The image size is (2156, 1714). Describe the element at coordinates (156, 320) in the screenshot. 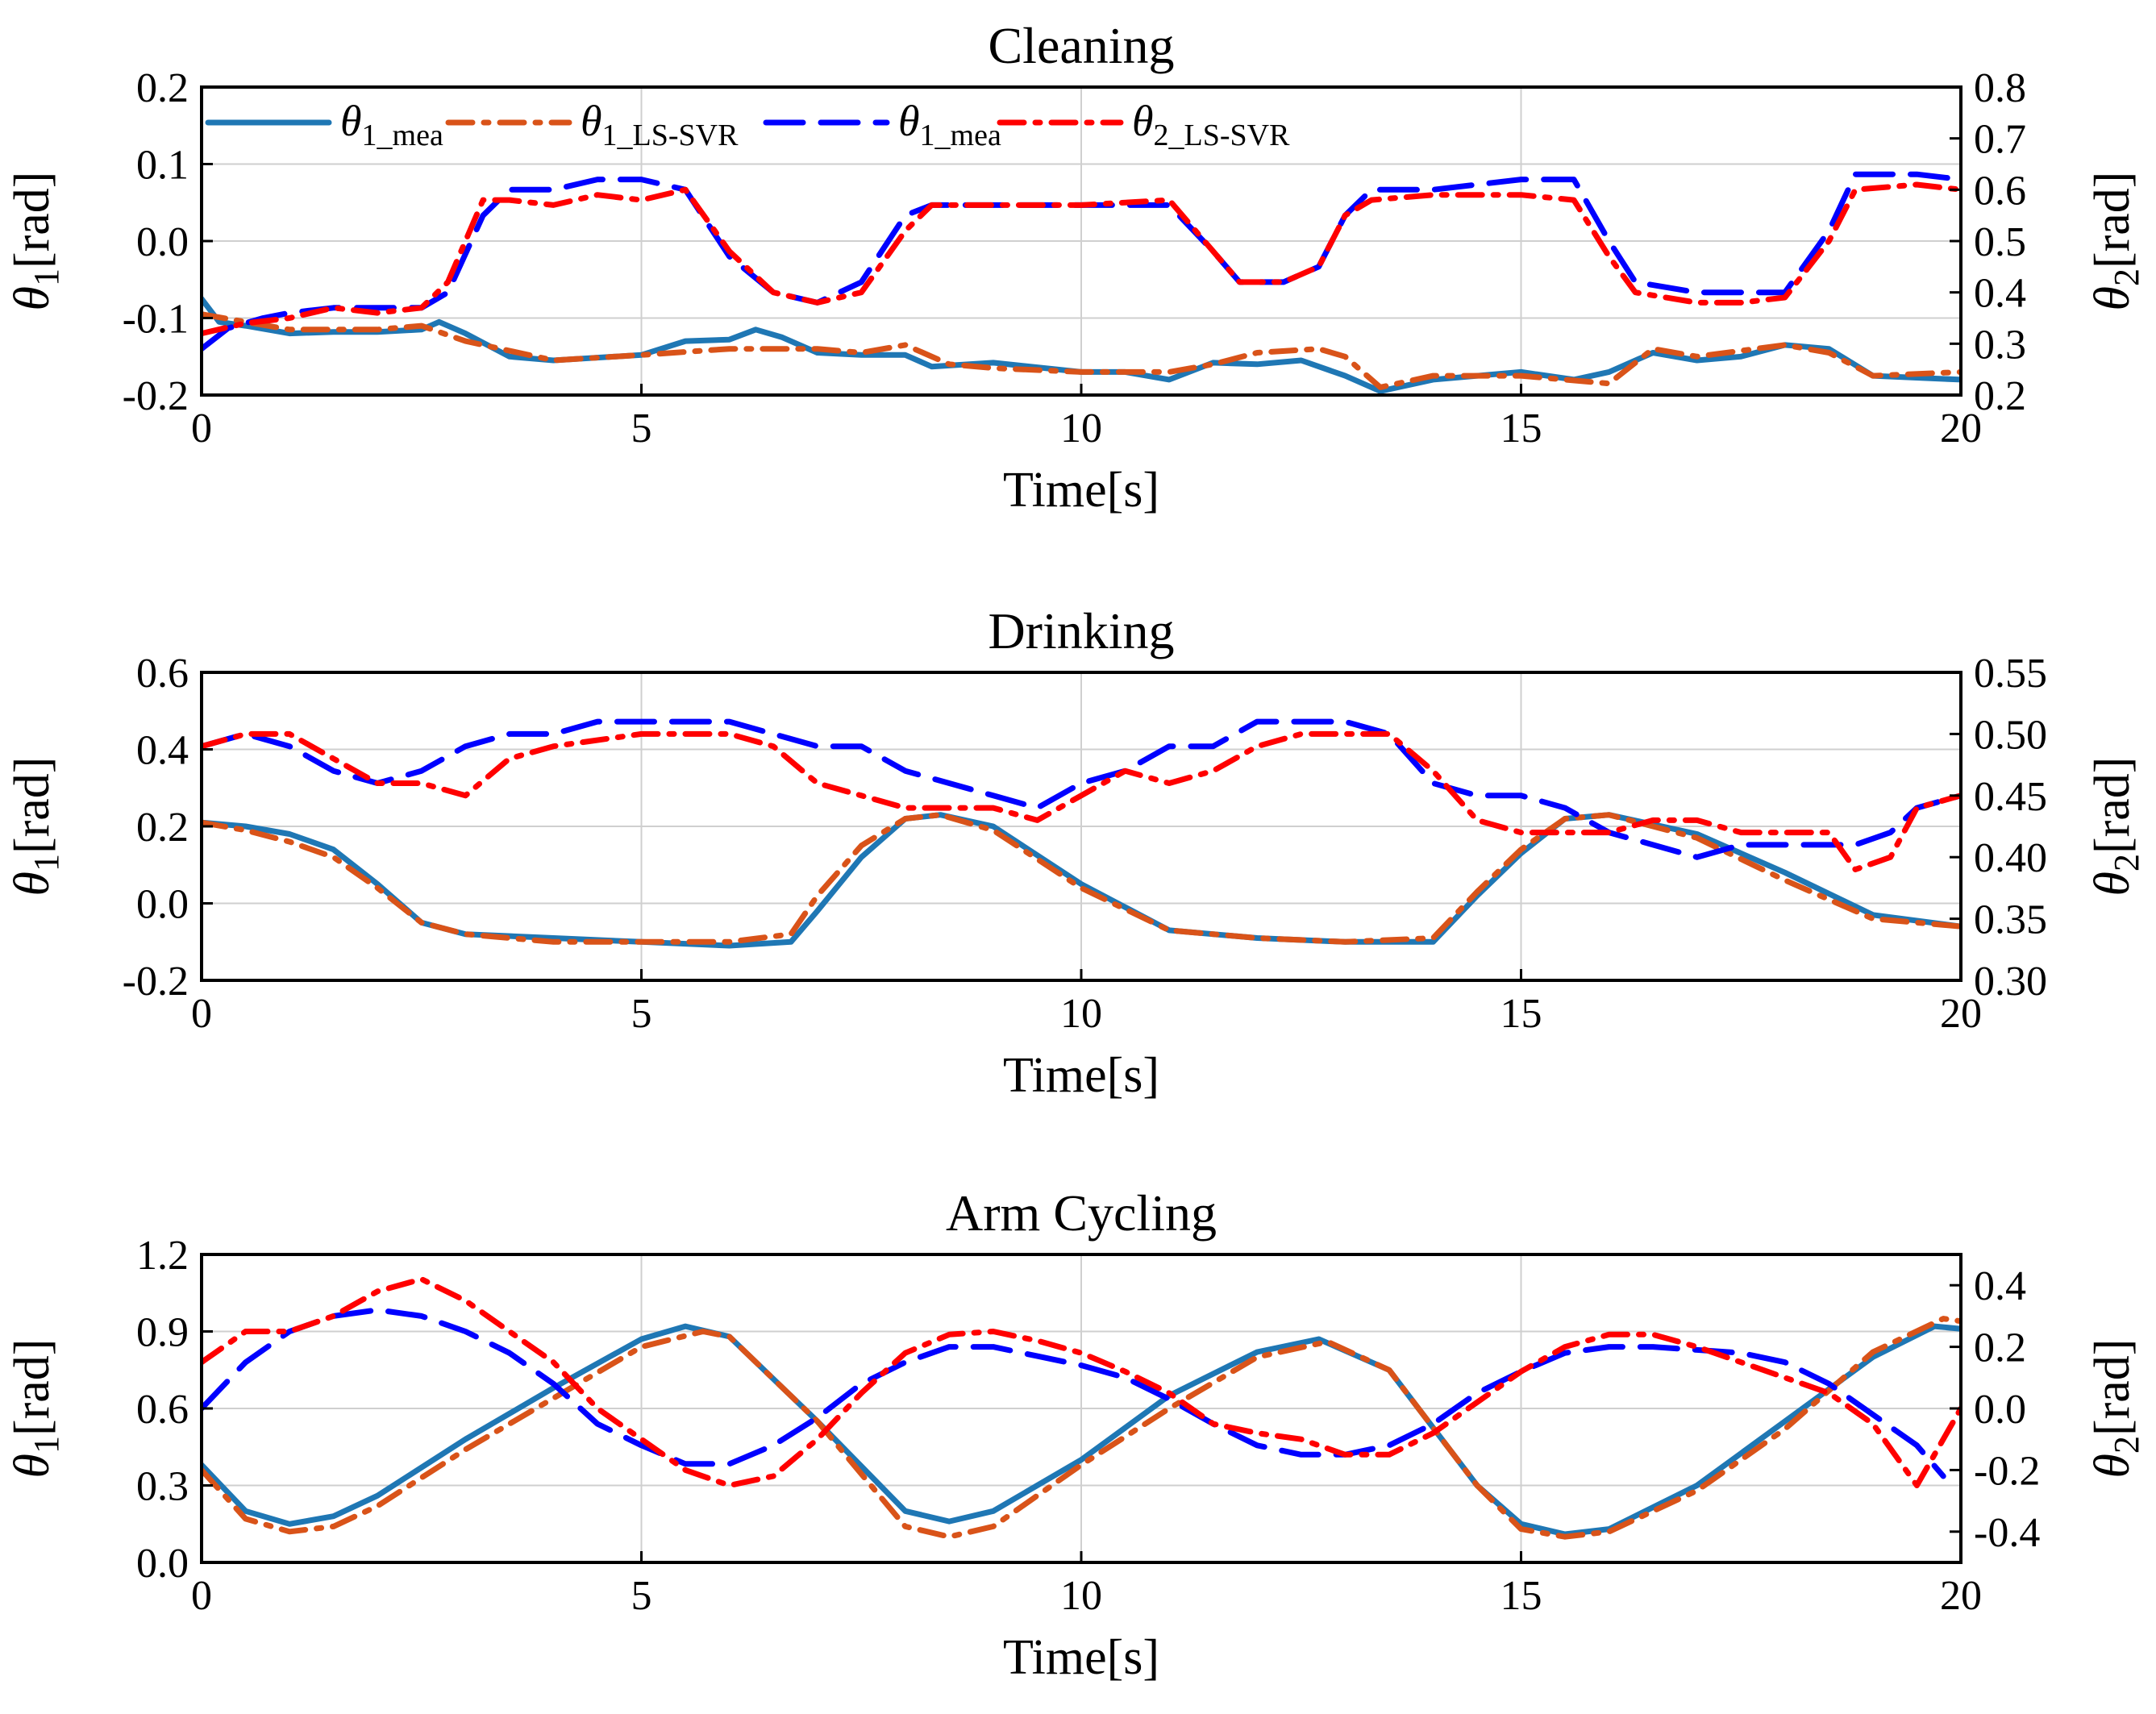

I see `y-left-tick-label: -0.1` at that location.